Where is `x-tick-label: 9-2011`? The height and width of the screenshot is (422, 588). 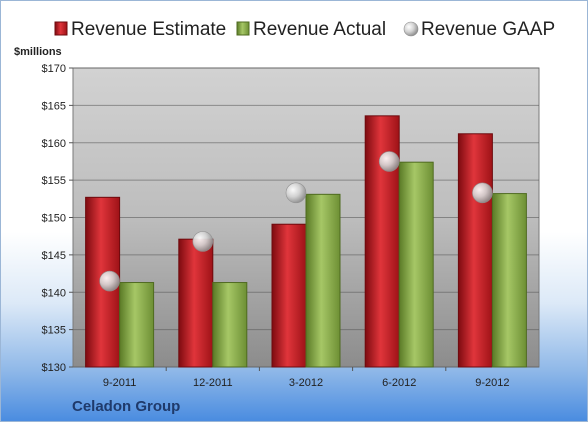
x-tick-label: 9-2011 is located at coordinates (119, 383).